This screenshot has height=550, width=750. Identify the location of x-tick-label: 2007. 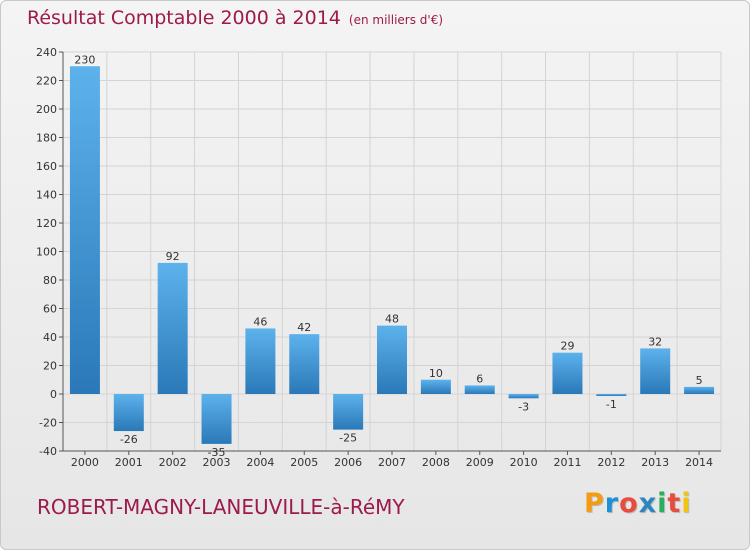
(392, 462).